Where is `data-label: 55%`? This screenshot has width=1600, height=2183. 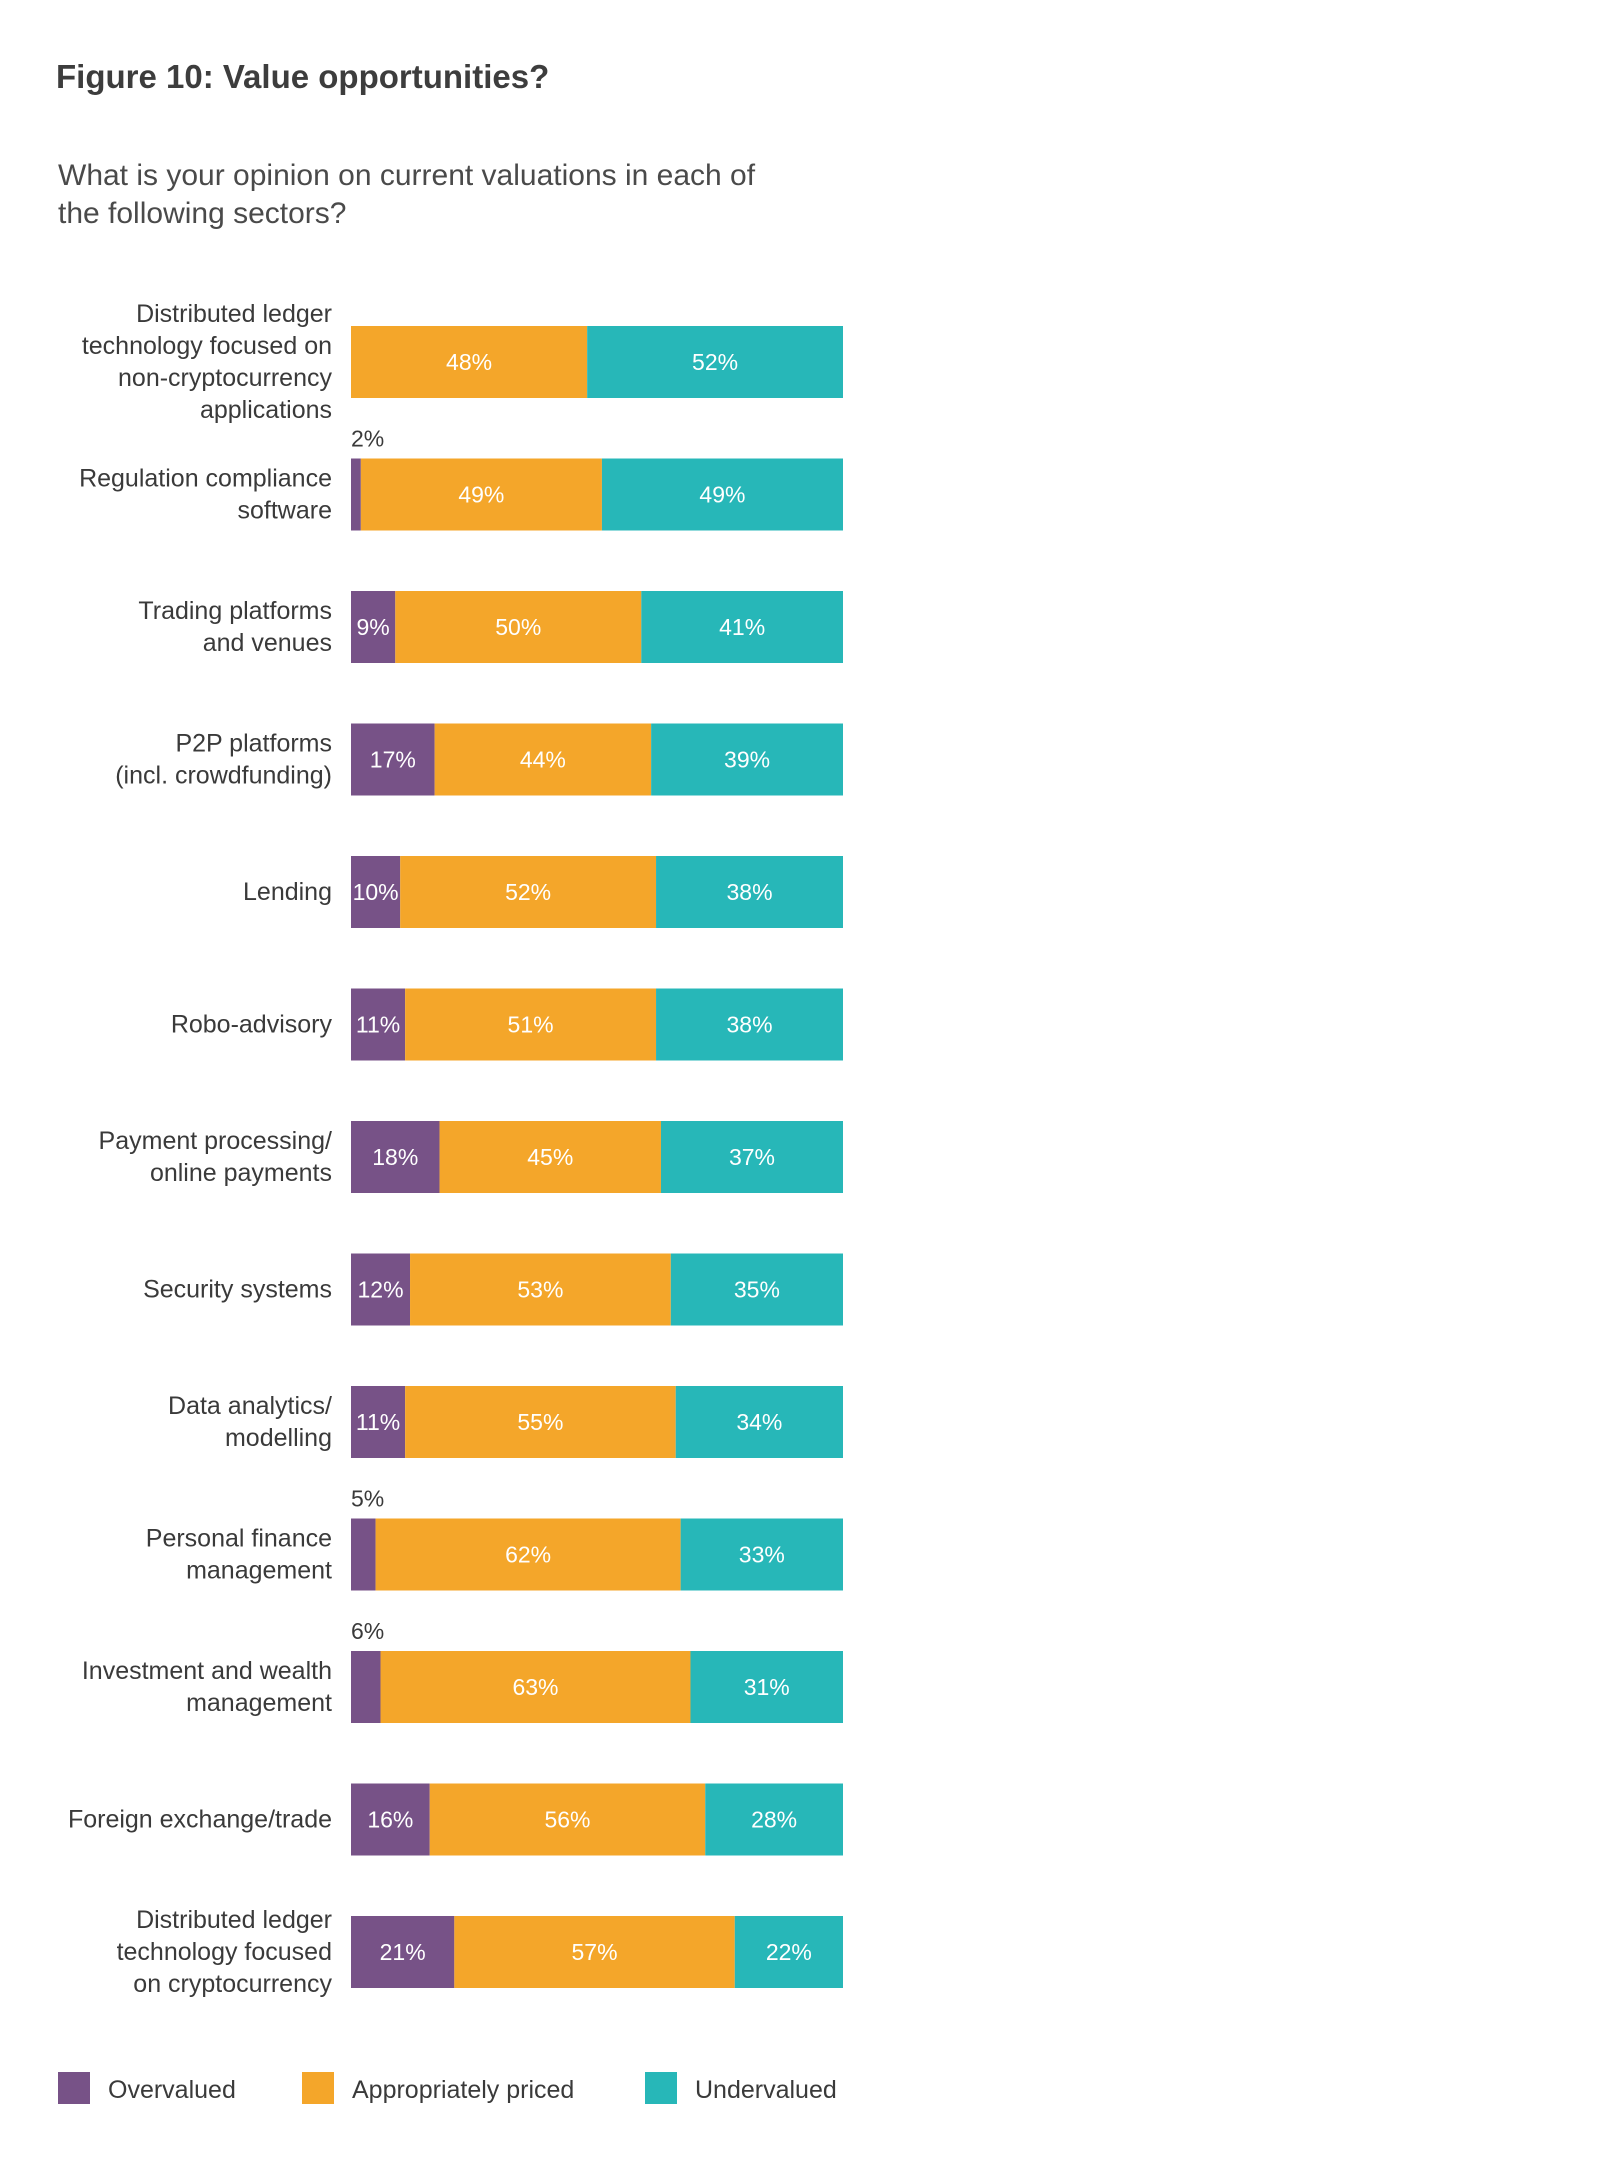 data-label: 55% is located at coordinates (540, 1422).